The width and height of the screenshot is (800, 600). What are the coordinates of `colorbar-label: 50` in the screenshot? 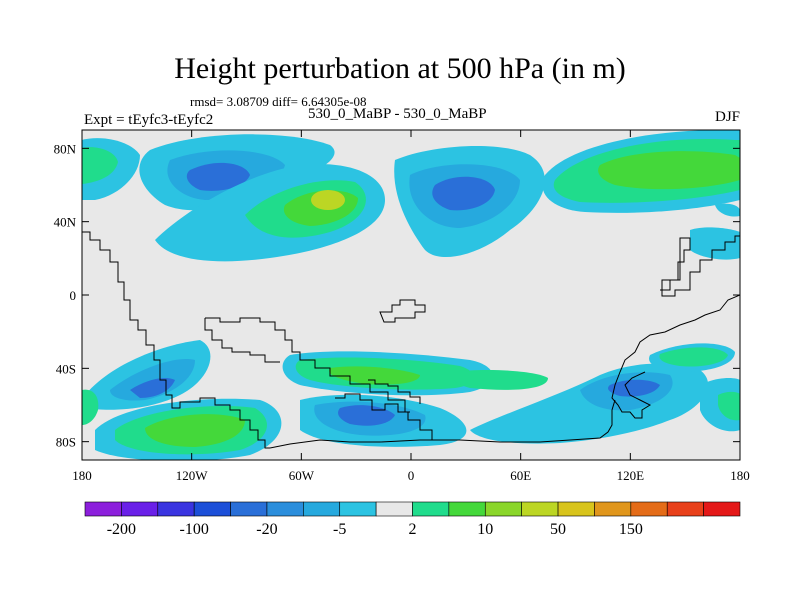 It's located at (558, 529).